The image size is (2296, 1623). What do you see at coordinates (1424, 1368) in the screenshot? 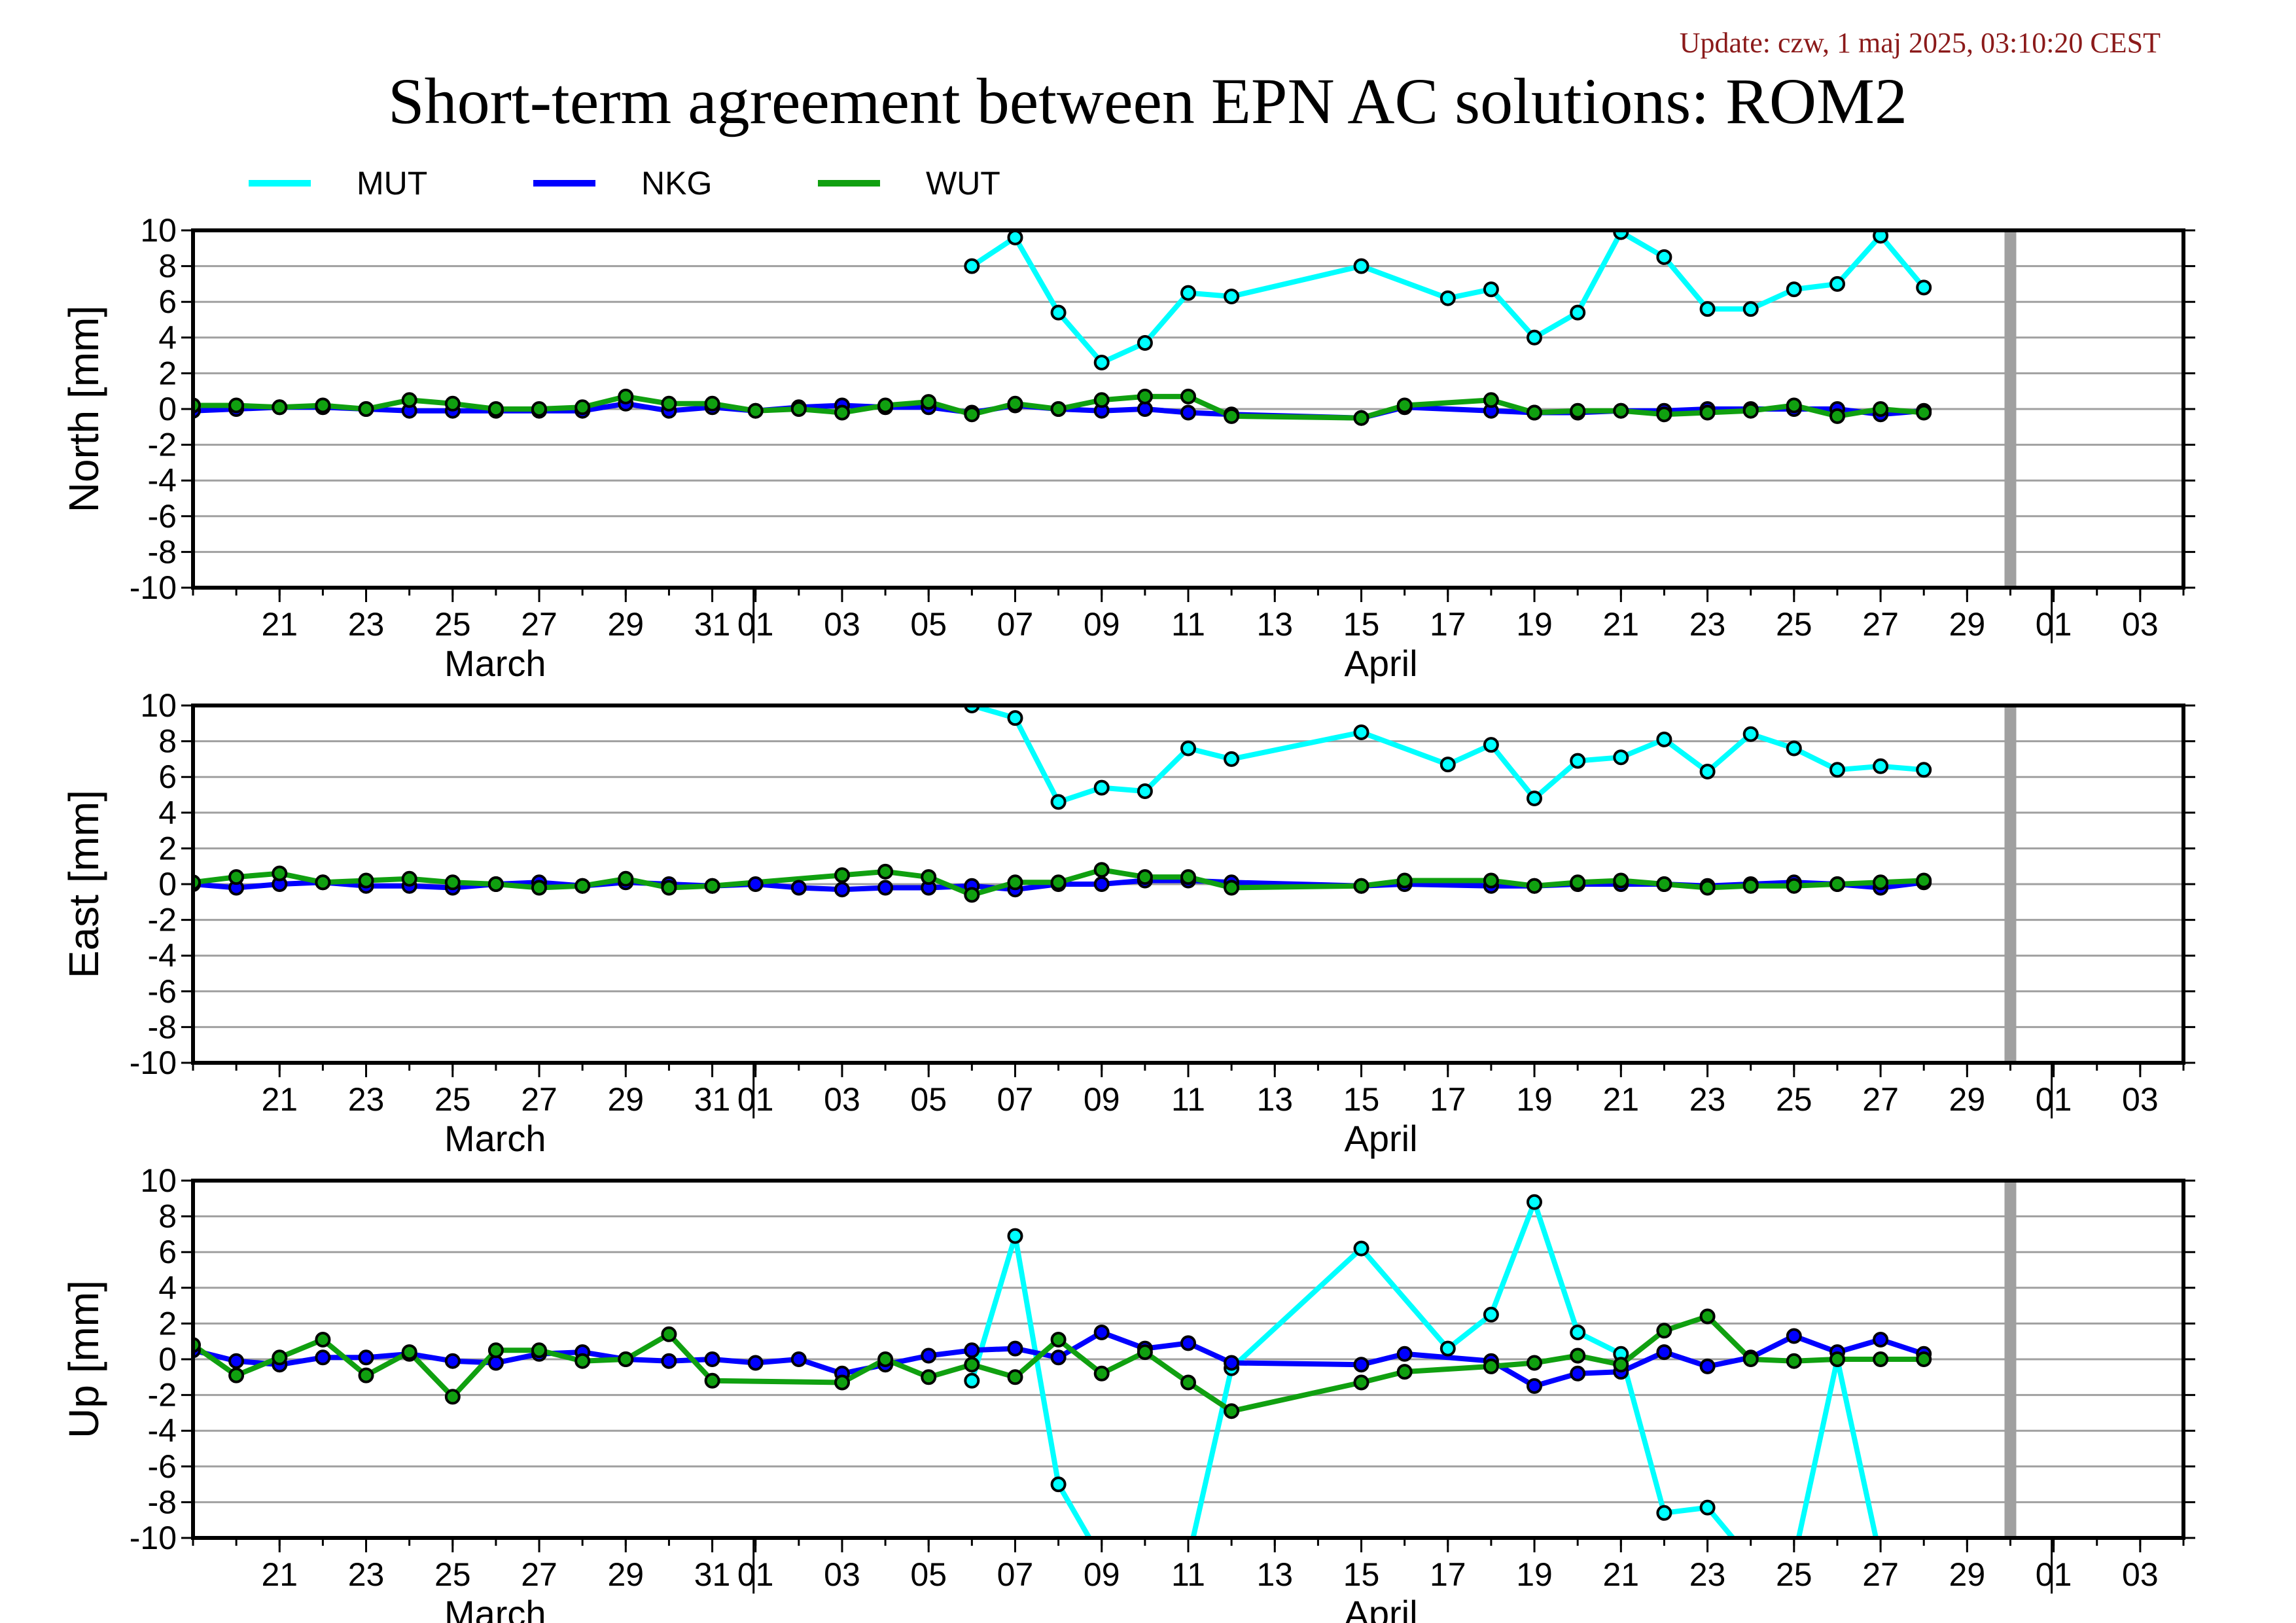
I see `series-line-mut` at bounding box center [1424, 1368].